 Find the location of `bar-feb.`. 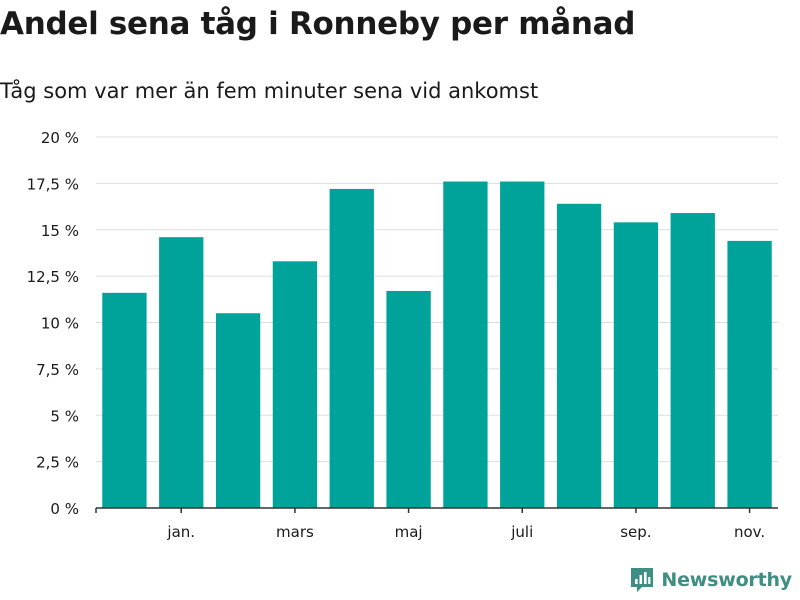

bar-feb. is located at coordinates (238, 410).